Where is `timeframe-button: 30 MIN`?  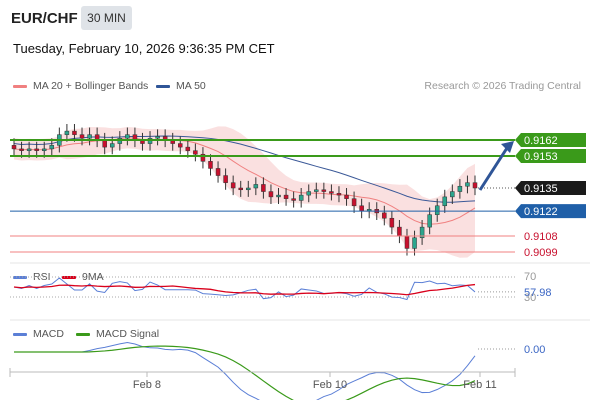
timeframe-button: 30 MIN is located at coordinates (106, 18).